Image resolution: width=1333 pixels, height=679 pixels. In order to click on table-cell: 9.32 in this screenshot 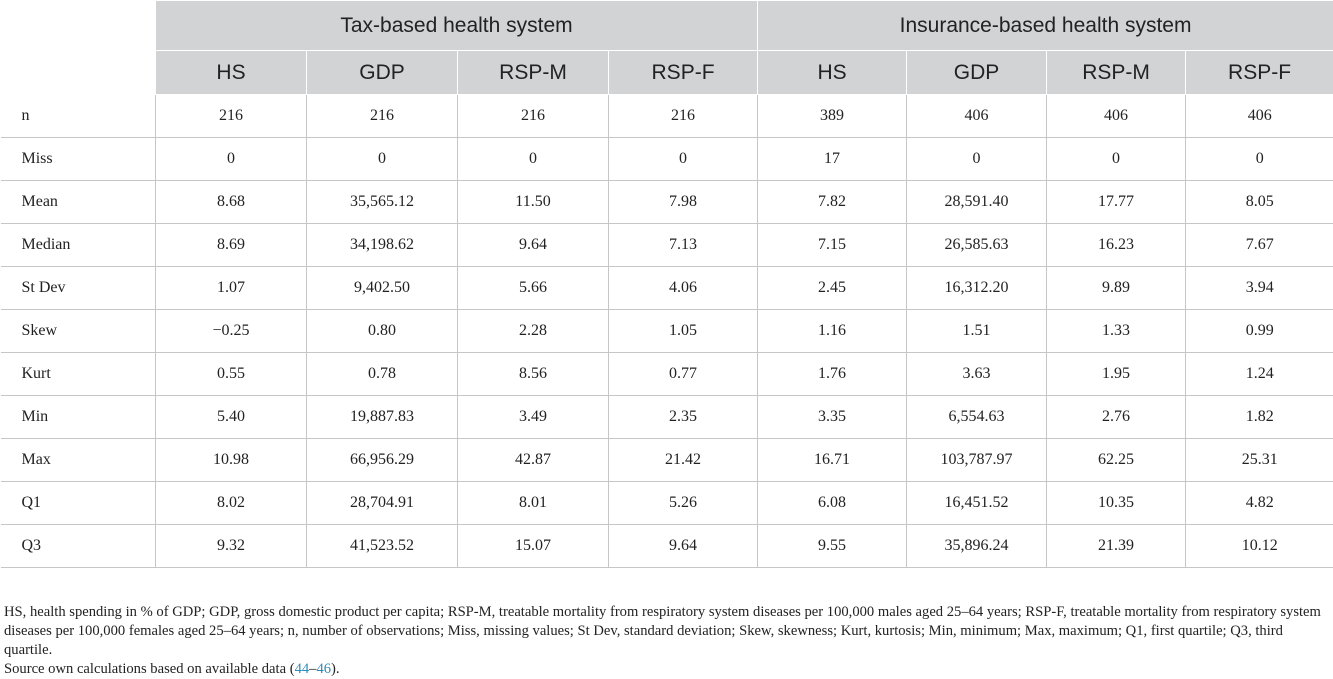, I will do `click(231, 546)`.